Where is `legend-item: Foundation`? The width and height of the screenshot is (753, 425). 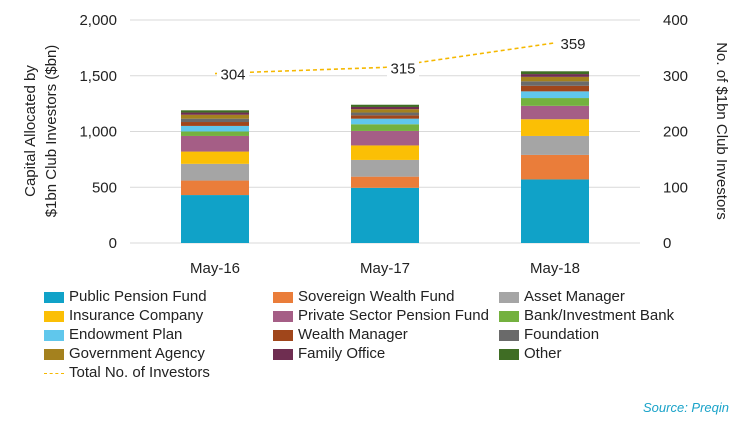
legend-item: Foundation is located at coordinates (549, 335).